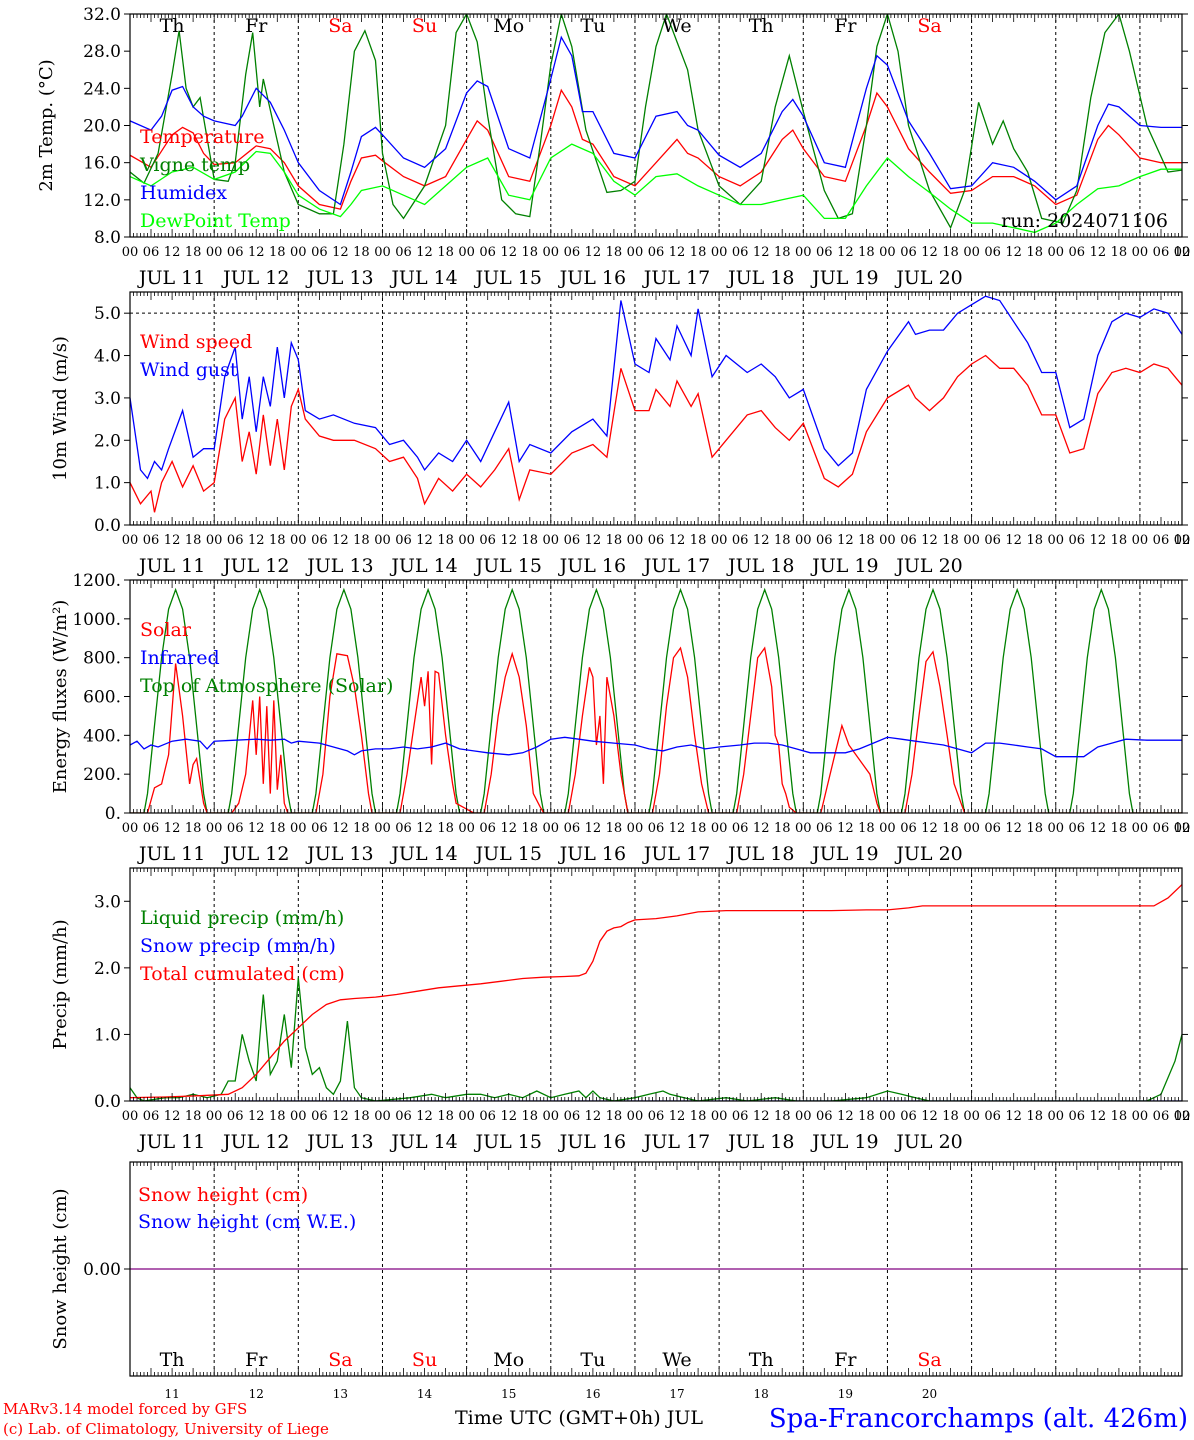  What do you see at coordinates (113, 814) in the screenshot?
I see `y-tick-label: 0.` at bounding box center [113, 814].